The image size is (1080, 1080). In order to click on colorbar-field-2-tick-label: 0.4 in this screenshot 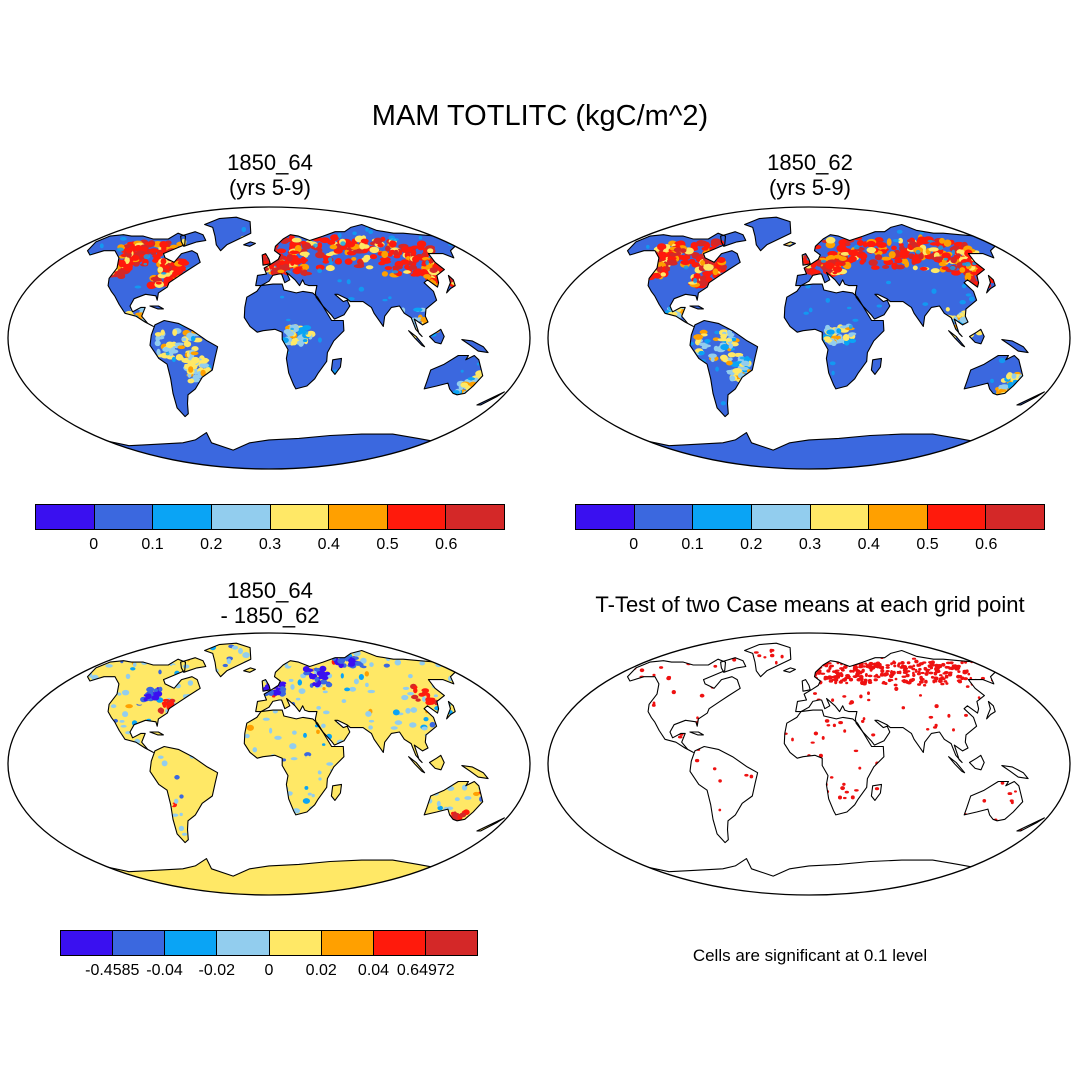, I will do `click(868, 544)`.